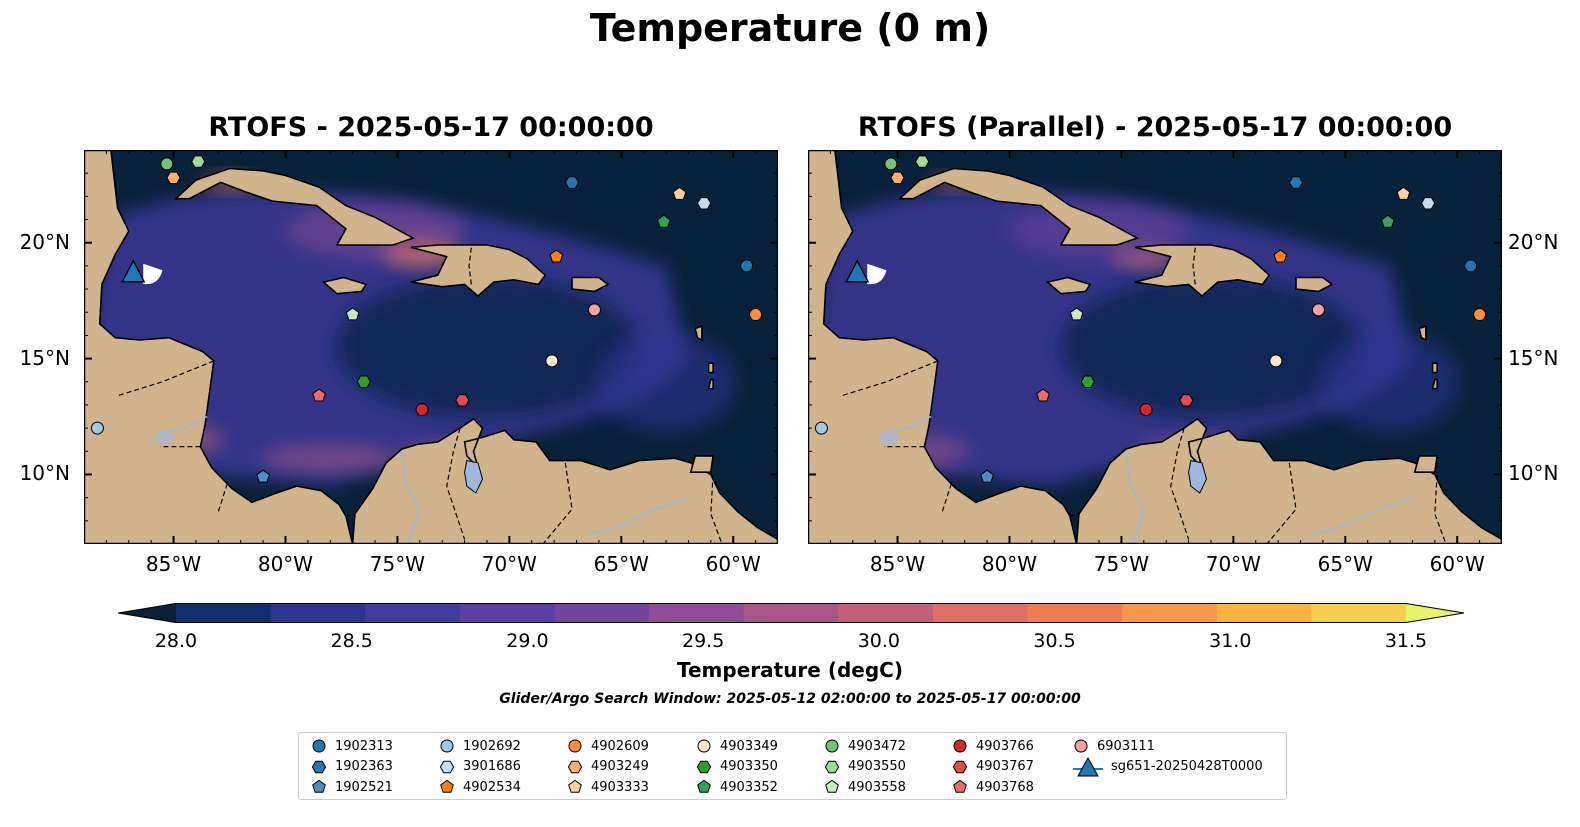  What do you see at coordinates (865, 767) in the screenshot?
I see `legend-item: 4903550` at bounding box center [865, 767].